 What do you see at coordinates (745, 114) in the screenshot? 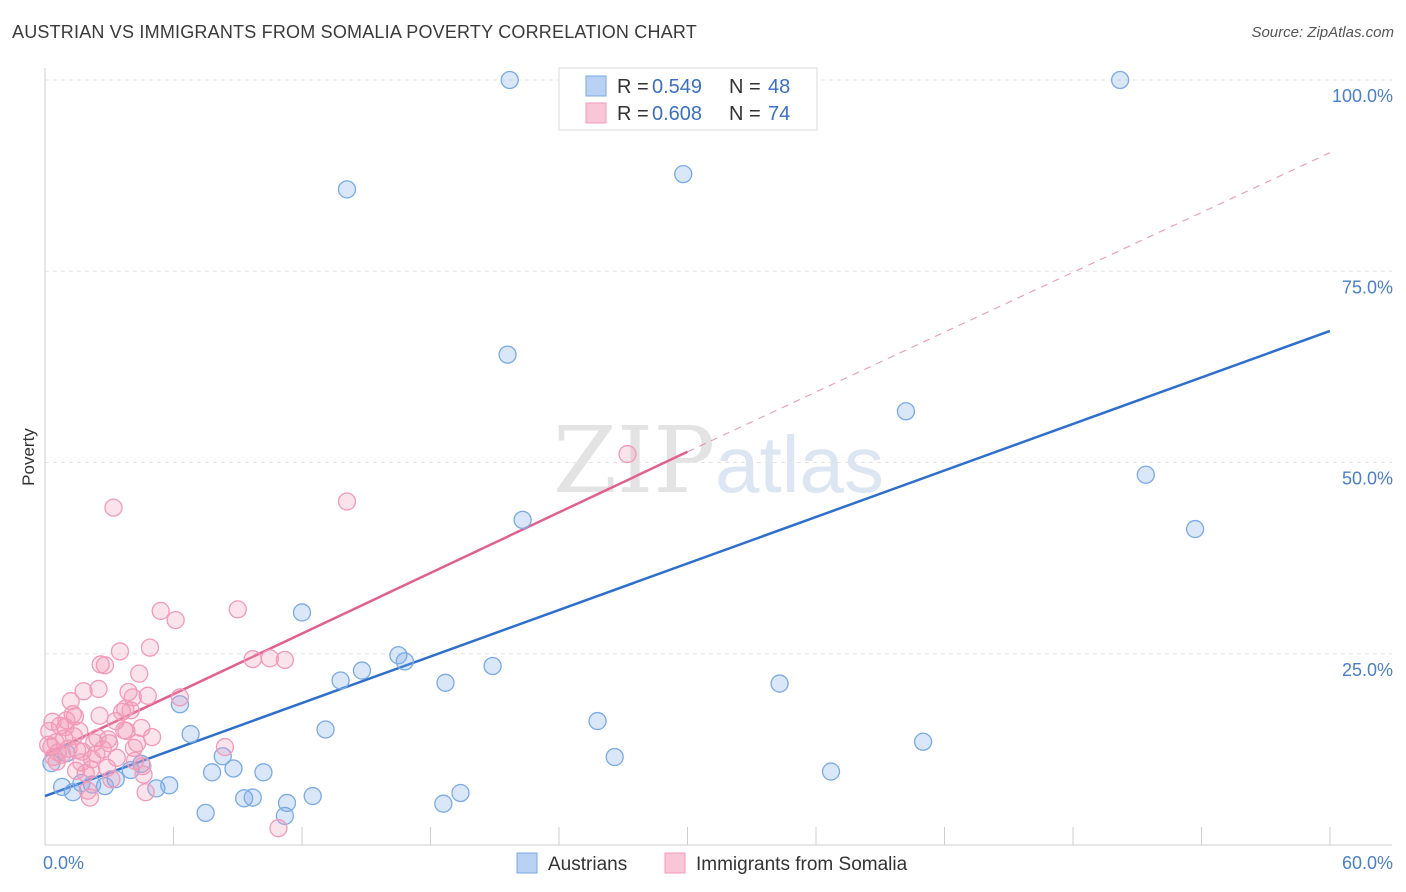
I see `legend-n-label-somalia: N =` at bounding box center [745, 114].